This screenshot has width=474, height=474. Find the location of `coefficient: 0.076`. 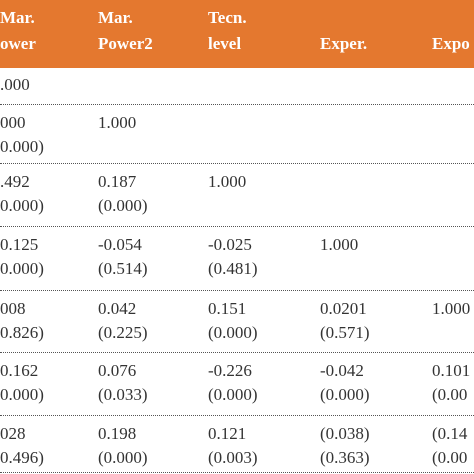

coefficient: 0.076 is located at coordinates (117, 370).